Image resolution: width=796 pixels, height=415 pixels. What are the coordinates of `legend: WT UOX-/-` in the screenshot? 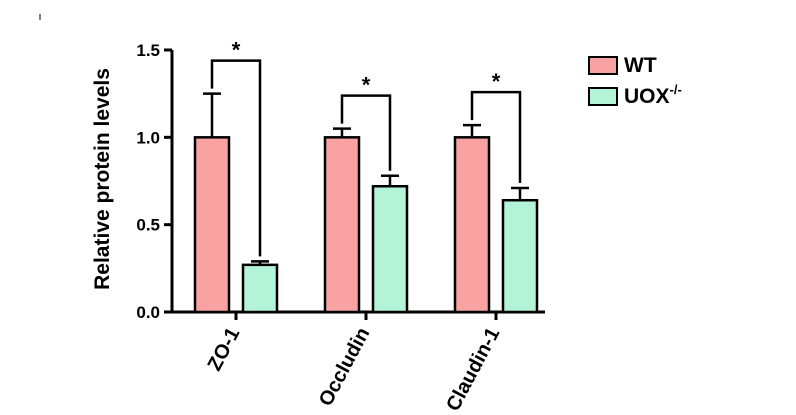 It's located at (635, 81).